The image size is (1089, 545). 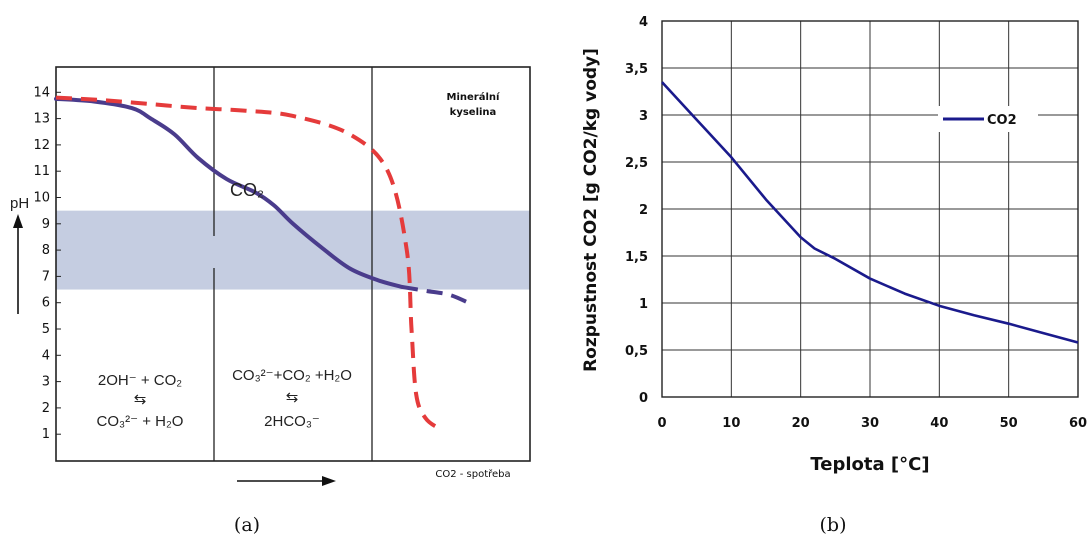 What do you see at coordinates (801, 423) in the screenshot?
I see `x-tick-label-b: 20` at bounding box center [801, 423].